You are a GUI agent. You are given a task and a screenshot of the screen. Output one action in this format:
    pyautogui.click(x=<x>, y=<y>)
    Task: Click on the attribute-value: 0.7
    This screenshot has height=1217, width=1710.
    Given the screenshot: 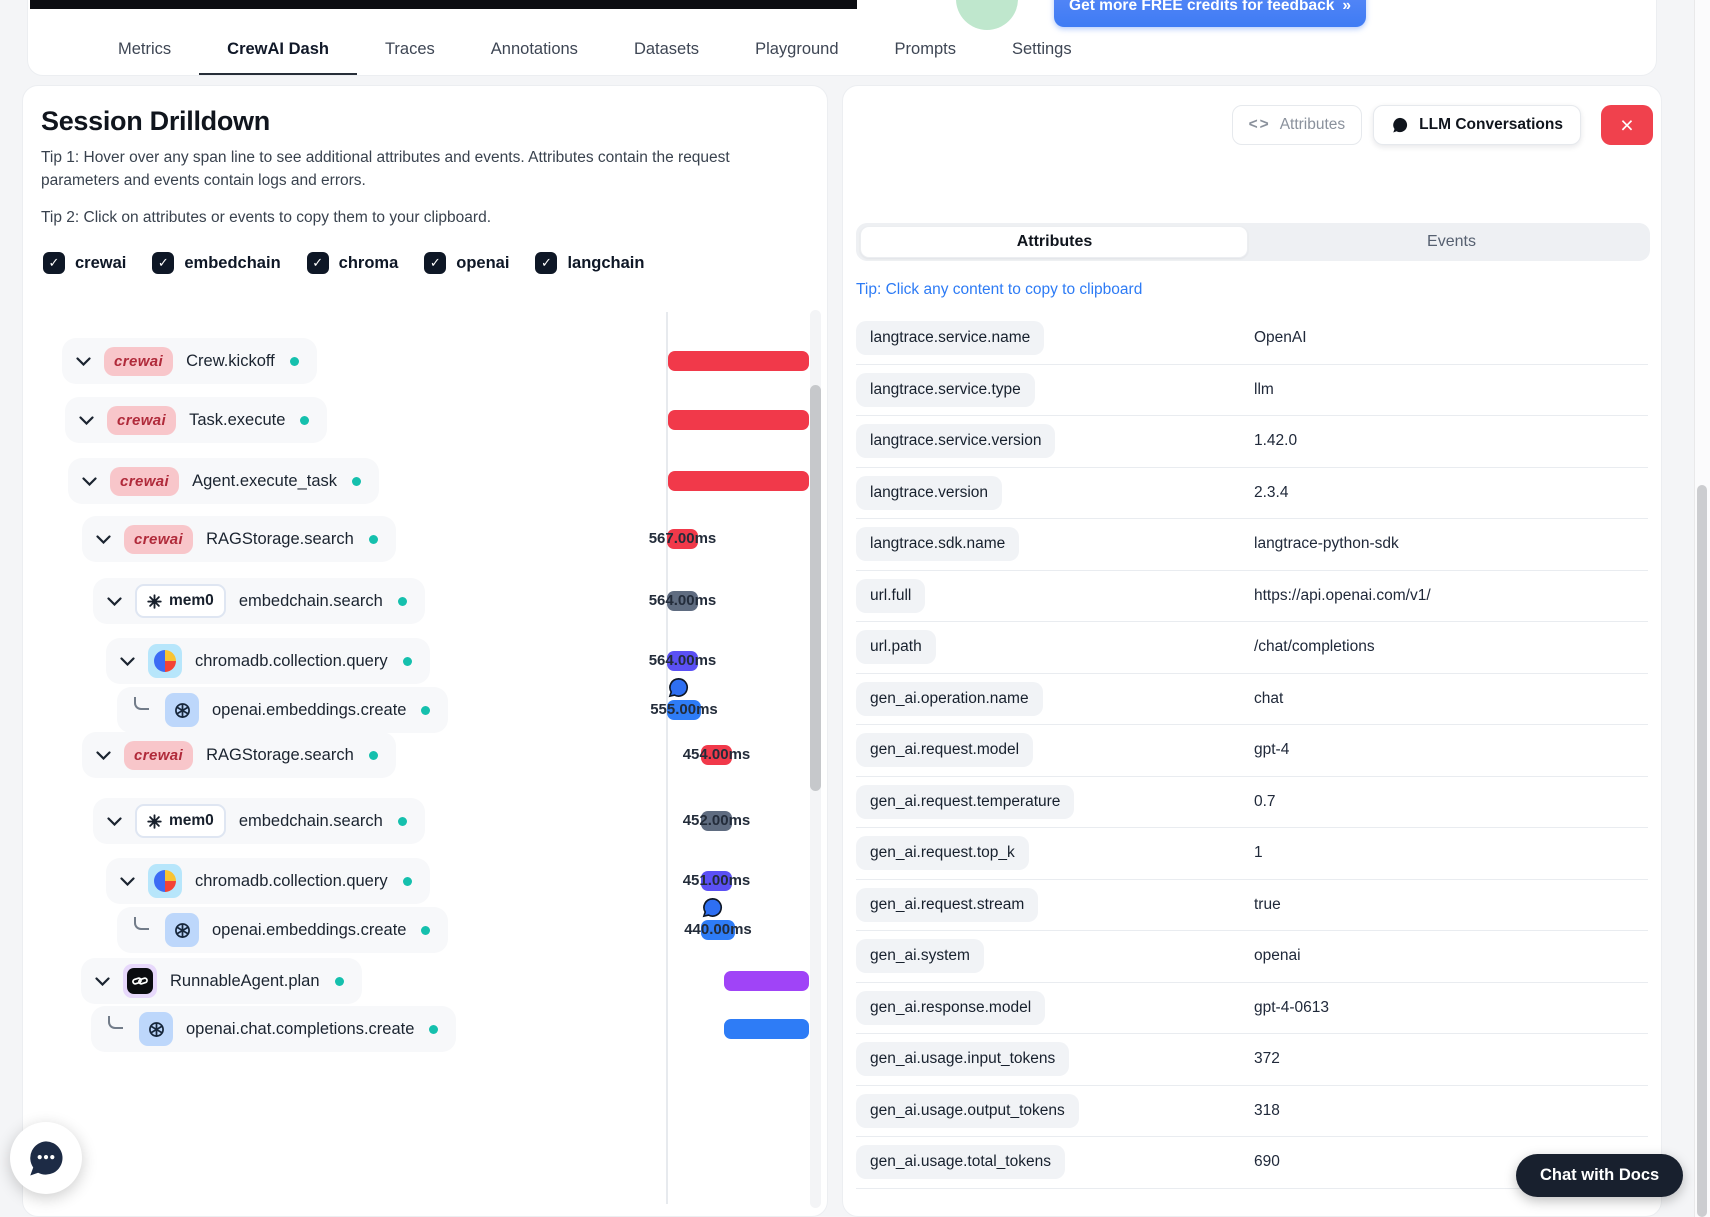 What is the action you would take?
    pyautogui.click(x=1265, y=801)
    